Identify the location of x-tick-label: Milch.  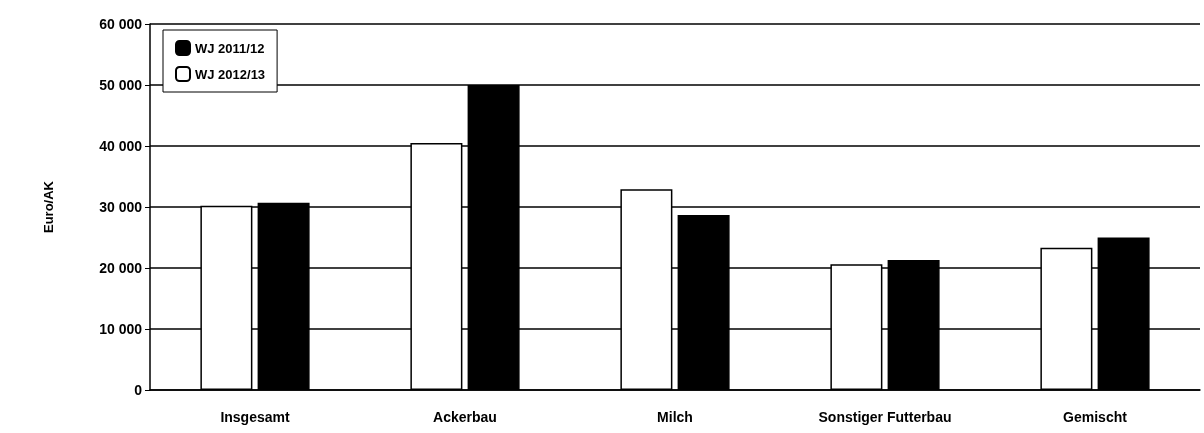
(675, 417).